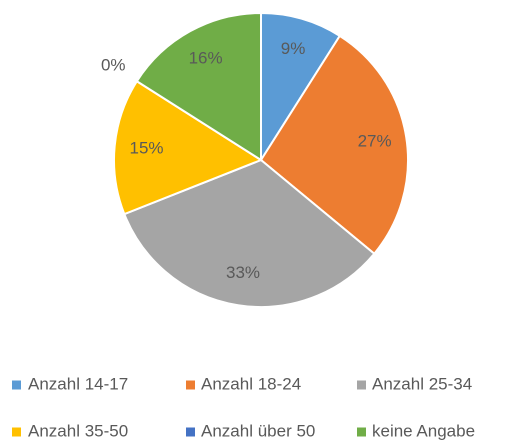 The height and width of the screenshot is (446, 510). Describe the element at coordinates (422, 383) in the screenshot. I see `legend-label: Anzahl 25-34` at that location.